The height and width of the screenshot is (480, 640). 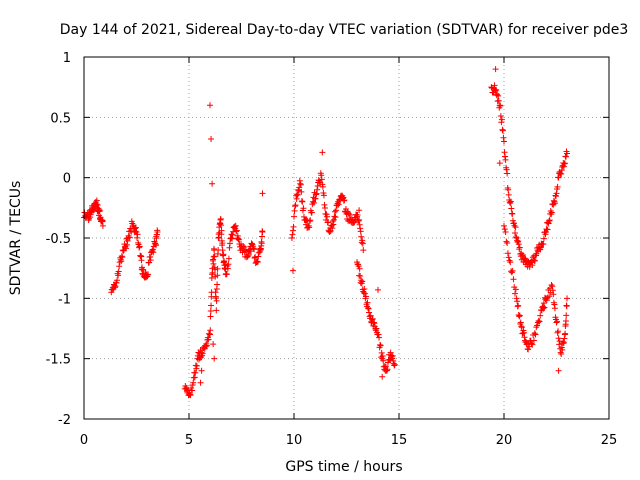 I want to click on x-tick-label: 25, so click(x=609, y=440).